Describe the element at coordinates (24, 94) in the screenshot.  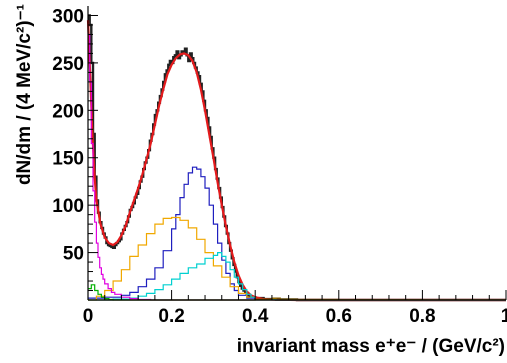
I see `y-axis-title: dN/dm / (4 MeV/c²)⁻¹` at that location.